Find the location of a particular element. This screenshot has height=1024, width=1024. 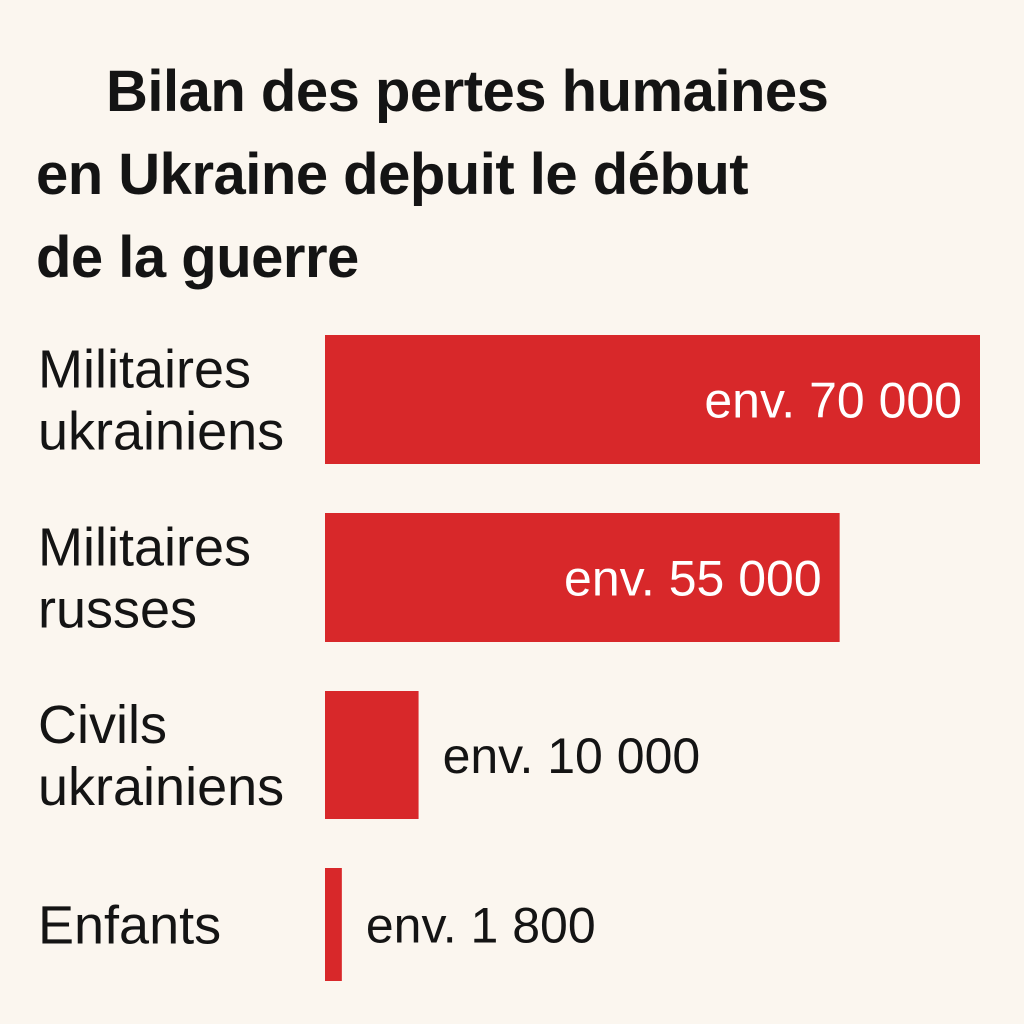

value-label-1: env. 70 000 is located at coordinates (833, 401).